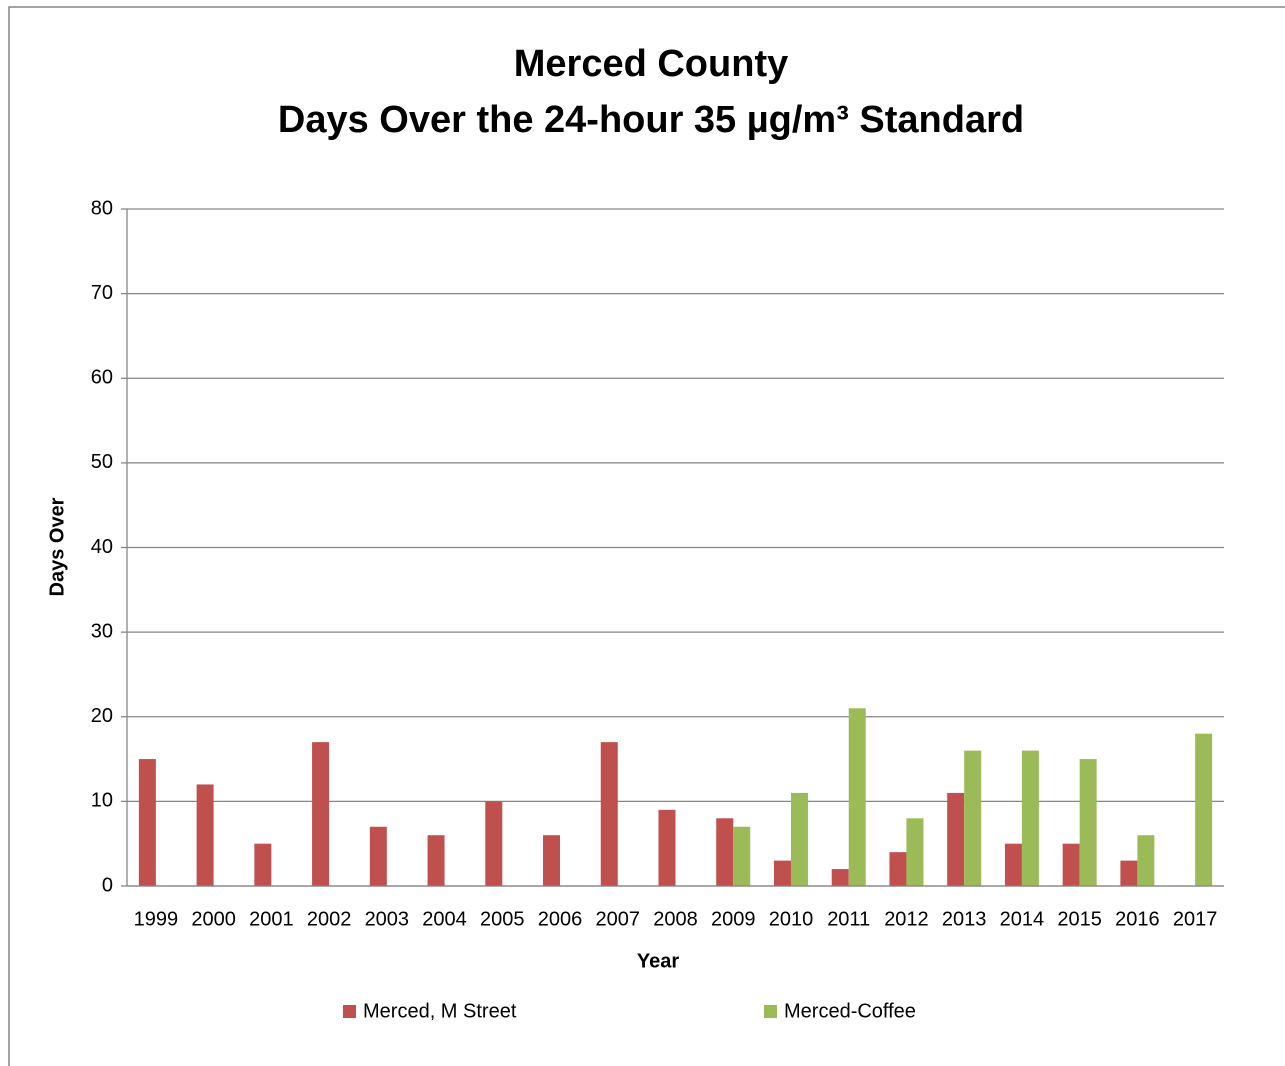 The width and height of the screenshot is (1285, 1066). I want to click on x-tick-label: 2002, so click(329, 919).